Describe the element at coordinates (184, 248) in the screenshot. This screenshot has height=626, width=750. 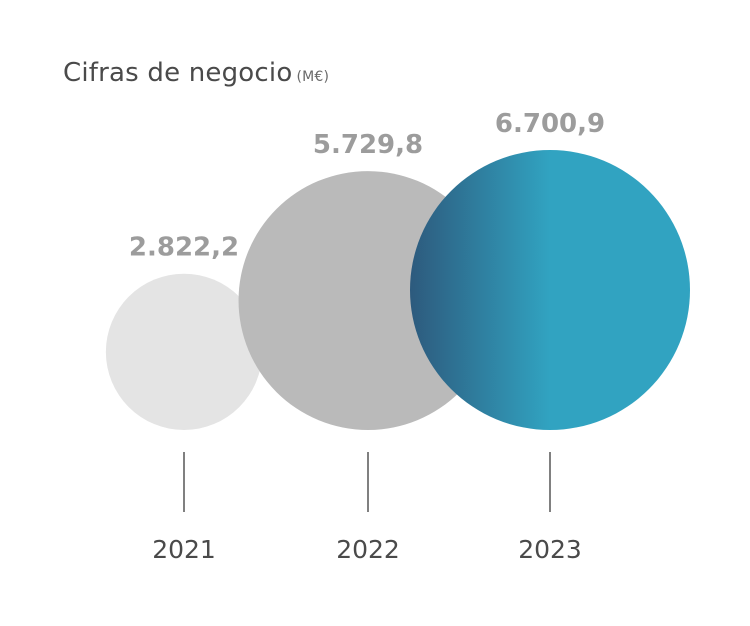
I see `value-label-2021: 2.822,2` at that location.